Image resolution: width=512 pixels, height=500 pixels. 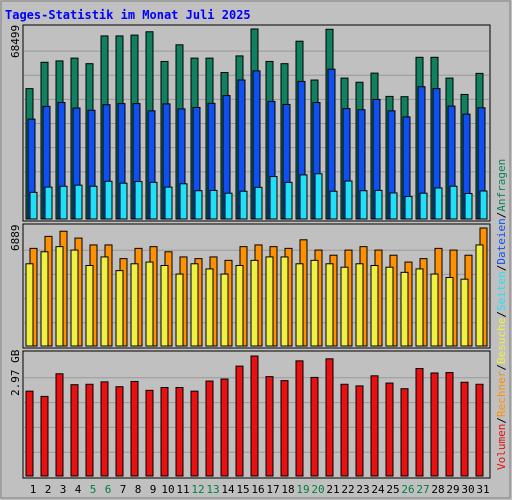 What do you see at coordinates (182, 489) in the screenshot?
I see `day-label: 11` at bounding box center [182, 489].